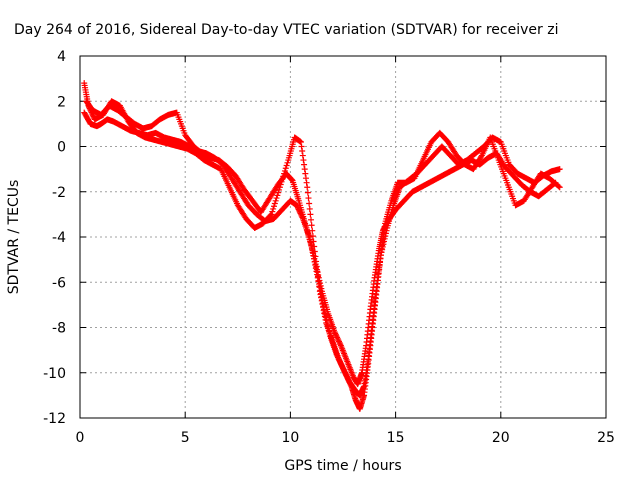 This screenshot has height=480, width=640. Describe the element at coordinates (185, 438) in the screenshot. I see `x-tick-label: 5` at that location.